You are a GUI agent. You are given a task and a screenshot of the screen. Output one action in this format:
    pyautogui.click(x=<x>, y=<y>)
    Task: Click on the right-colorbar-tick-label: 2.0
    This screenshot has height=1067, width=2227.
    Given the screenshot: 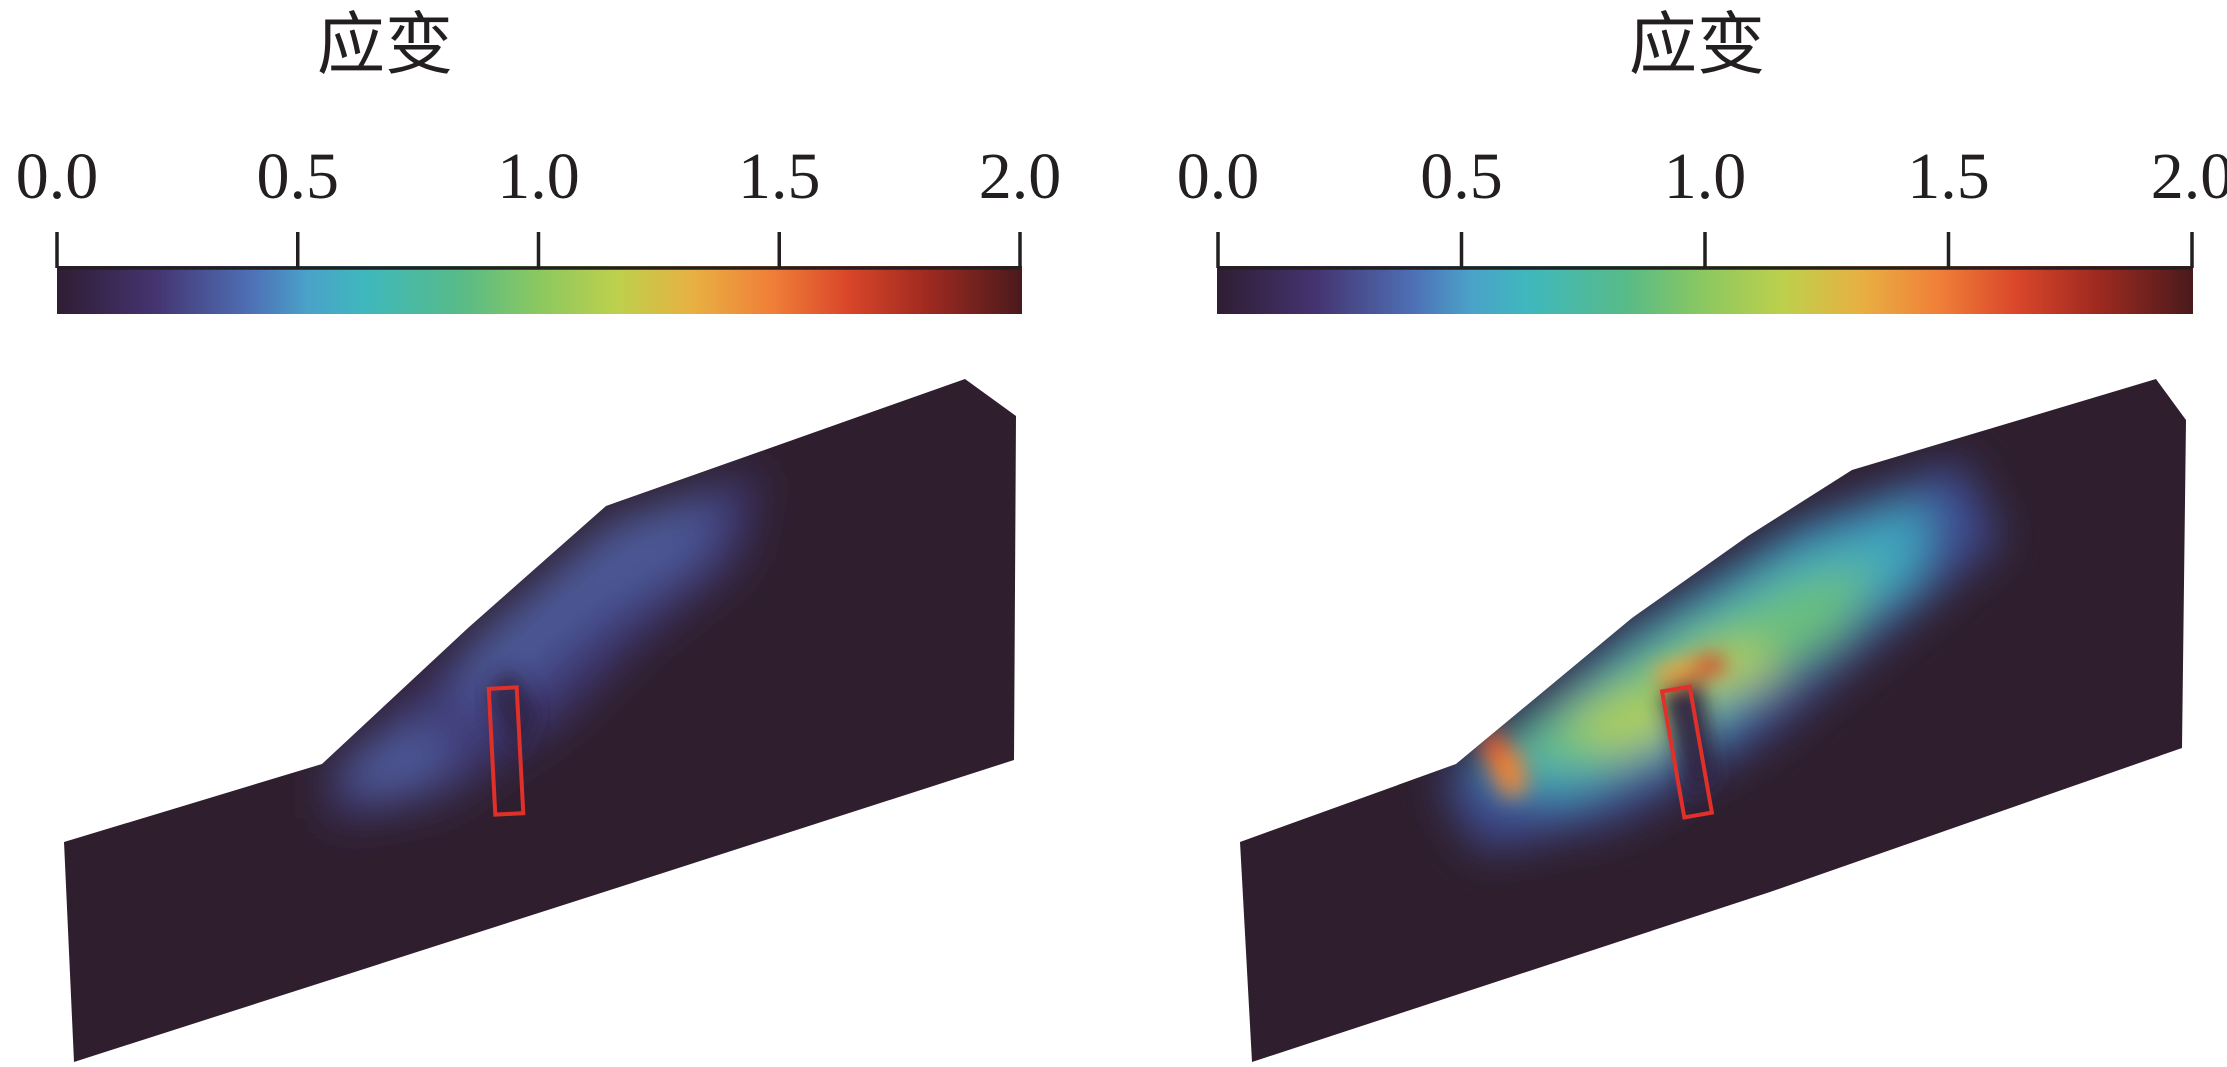 What is the action you would take?
    pyautogui.click(x=2189, y=176)
    